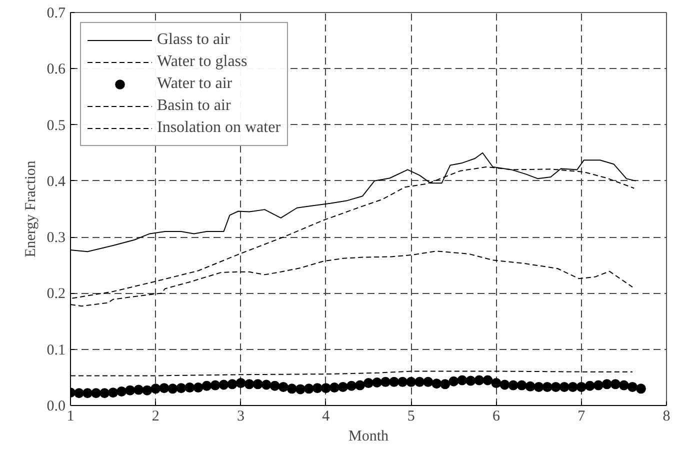 The height and width of the screenshot is (455, 686). Describe the element at coordinates (156, 416) in the screenshot. I see `x-tick-label: 2` at that location.